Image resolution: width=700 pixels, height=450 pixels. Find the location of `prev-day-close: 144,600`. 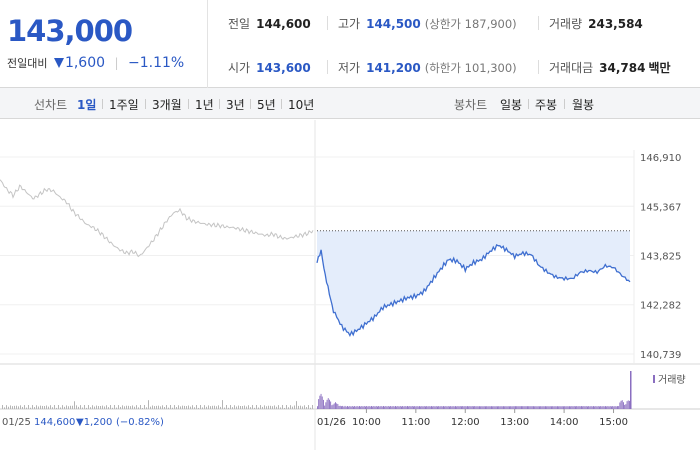

prev-day-close: 144,600 is located at coordinates (54, 422).